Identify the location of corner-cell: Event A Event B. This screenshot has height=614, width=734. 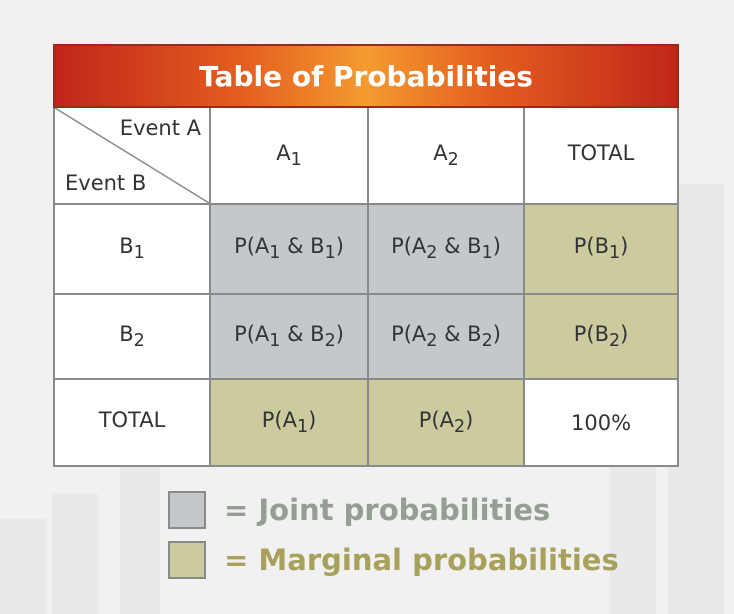
(132, 155).